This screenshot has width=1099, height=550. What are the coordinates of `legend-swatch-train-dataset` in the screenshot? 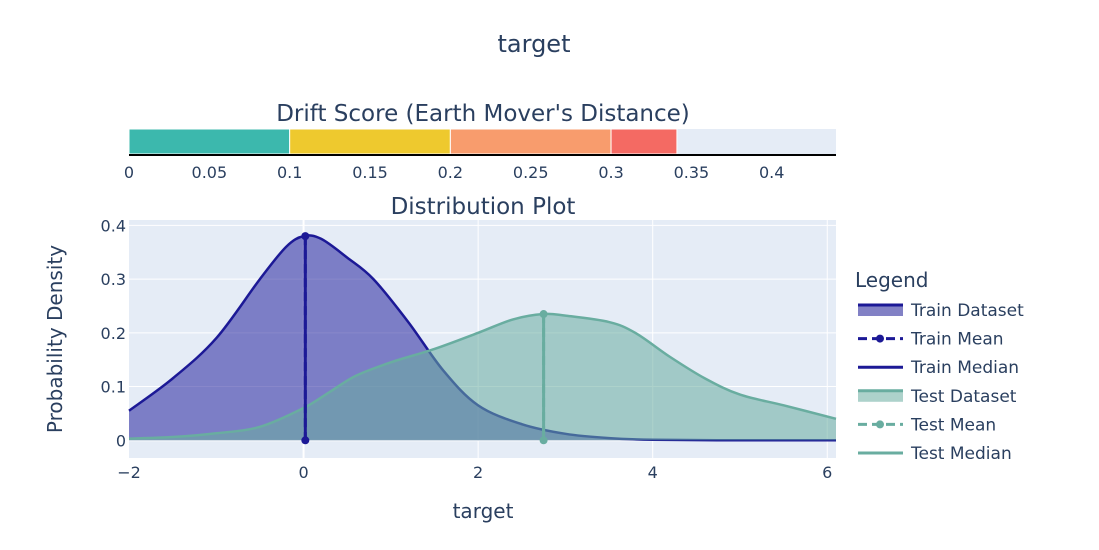 It's located at (880, 310).